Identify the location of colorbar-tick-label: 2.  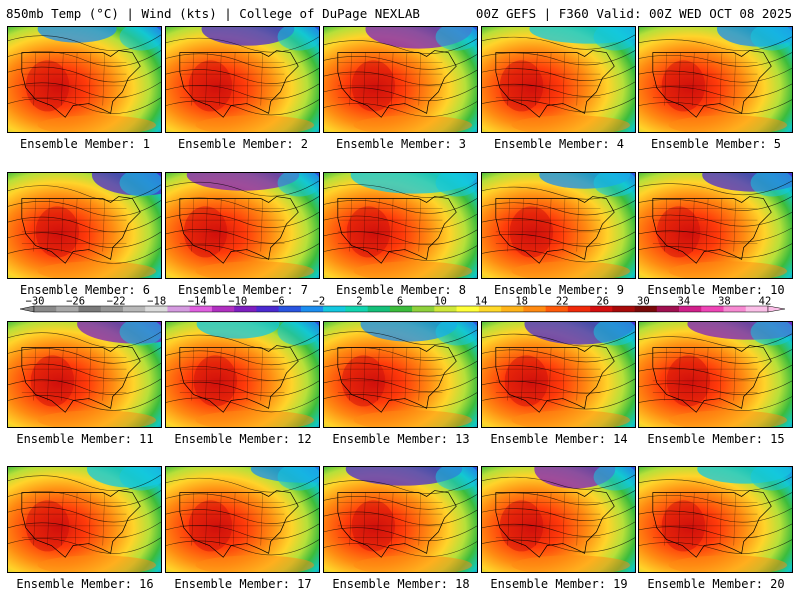
(359, 302).